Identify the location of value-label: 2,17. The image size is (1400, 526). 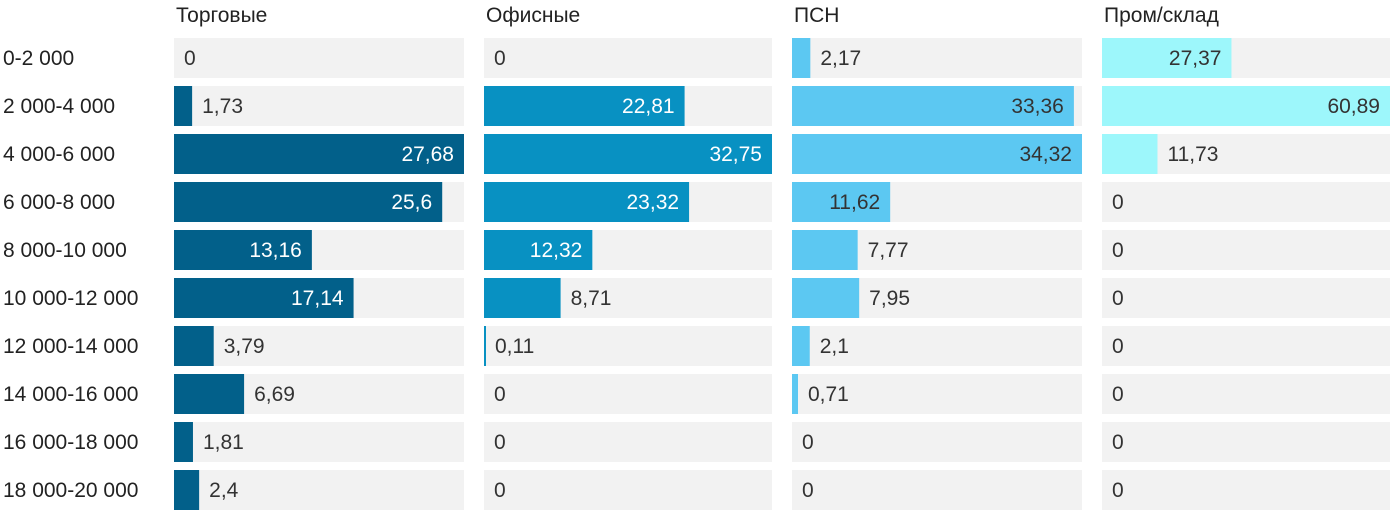
(840, 58).